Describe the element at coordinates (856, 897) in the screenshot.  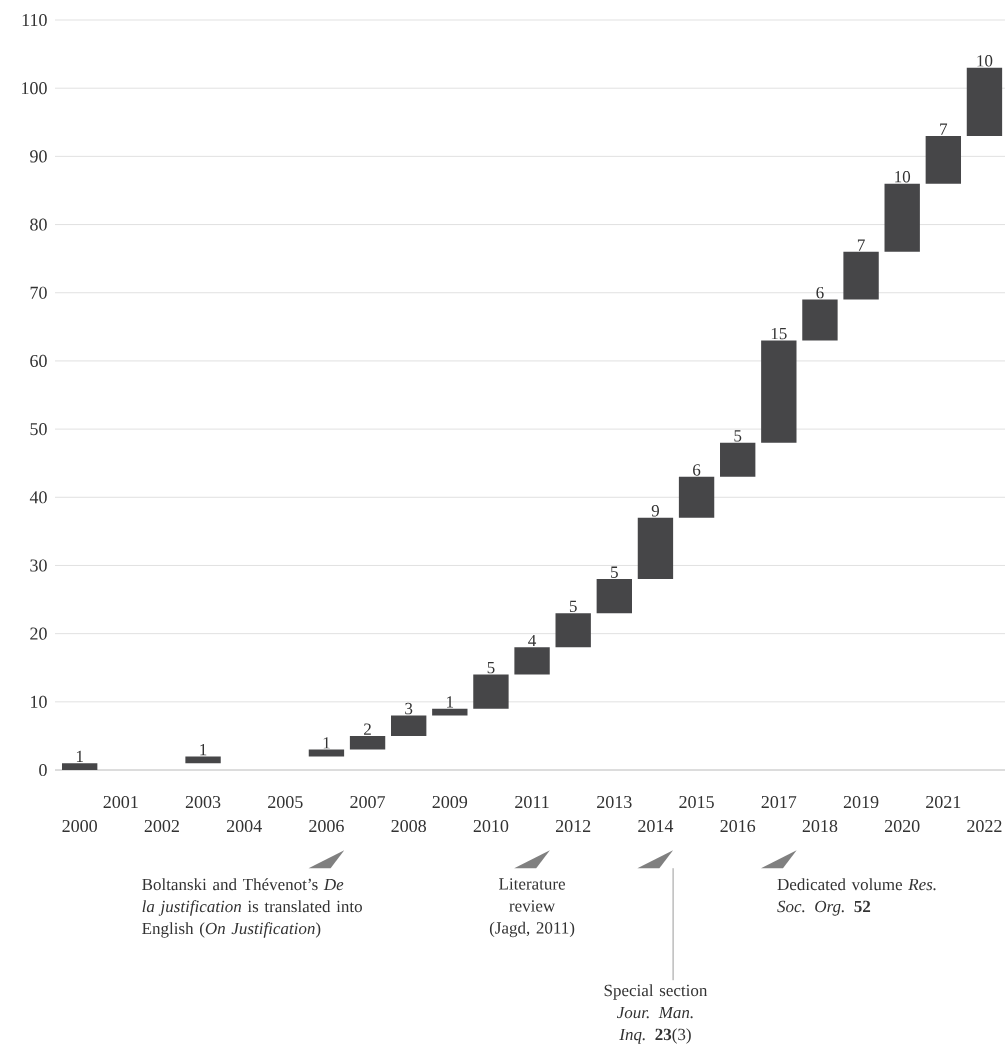
I see `text: Dedicated volume Res. Soc. Org. 52` at that location.